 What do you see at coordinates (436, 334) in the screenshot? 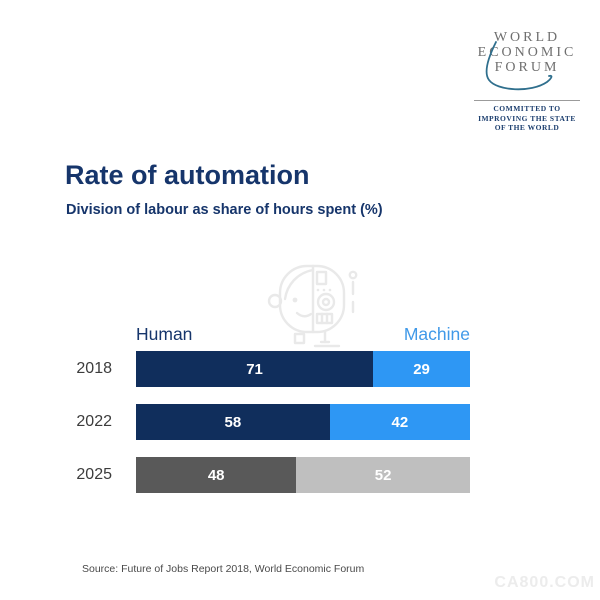
I see `legend-label-machine: Machine` at bounding box center [436, 334].